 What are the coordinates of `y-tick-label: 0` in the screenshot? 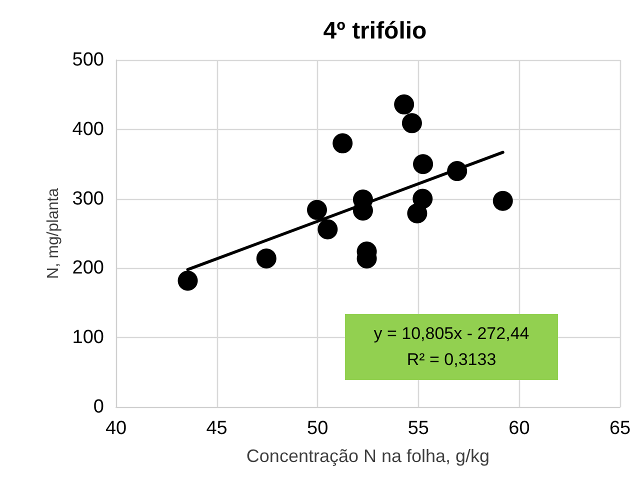 It's located at (98, 407).